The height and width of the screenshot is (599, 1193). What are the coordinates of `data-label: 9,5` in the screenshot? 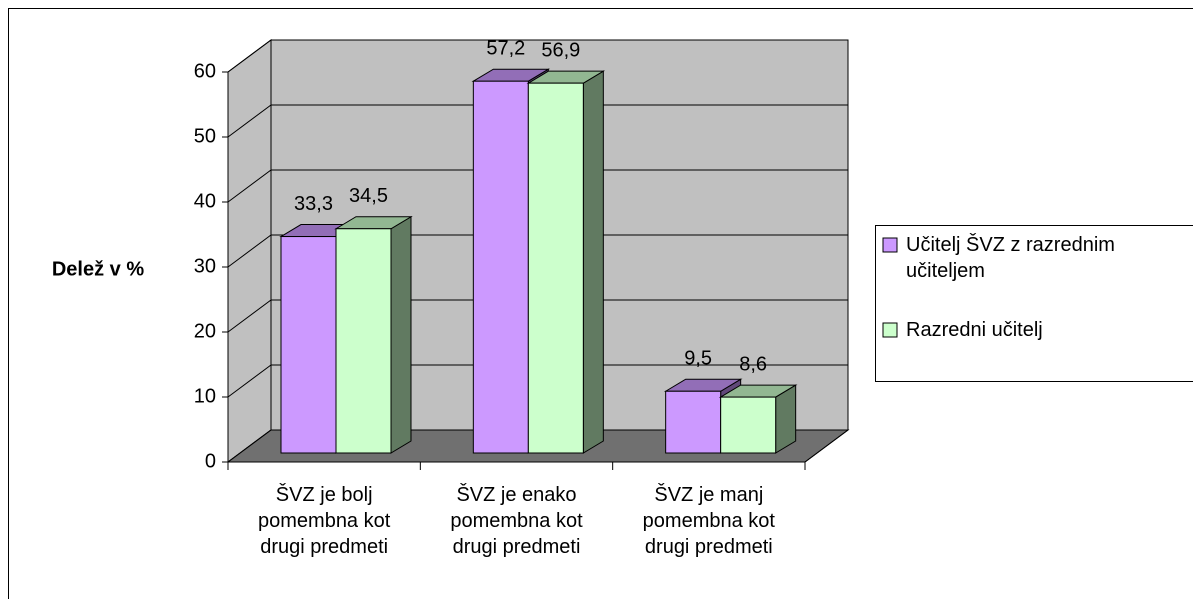 It's located at (698, 359).